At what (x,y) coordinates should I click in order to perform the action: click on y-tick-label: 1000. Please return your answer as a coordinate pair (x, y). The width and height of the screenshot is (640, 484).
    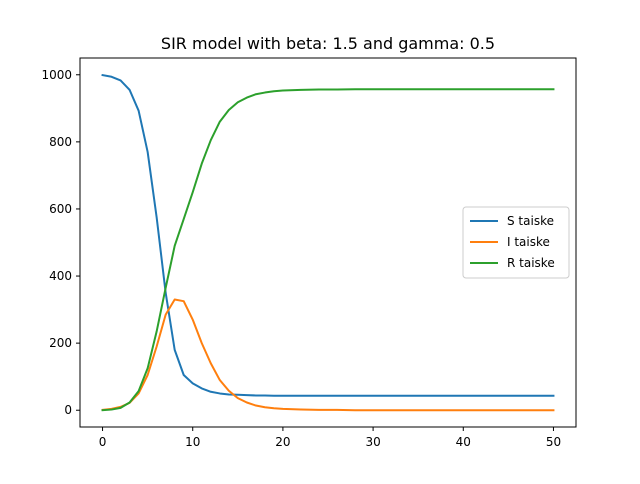
    Looking at the image, I should click on (56, 75).